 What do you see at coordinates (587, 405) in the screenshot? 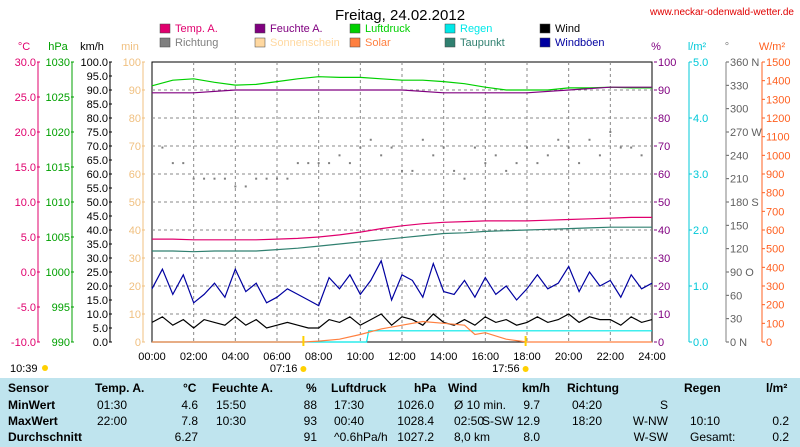
I see `stats-cell-dir-time: 04:20` at bounding box center [587, 405].